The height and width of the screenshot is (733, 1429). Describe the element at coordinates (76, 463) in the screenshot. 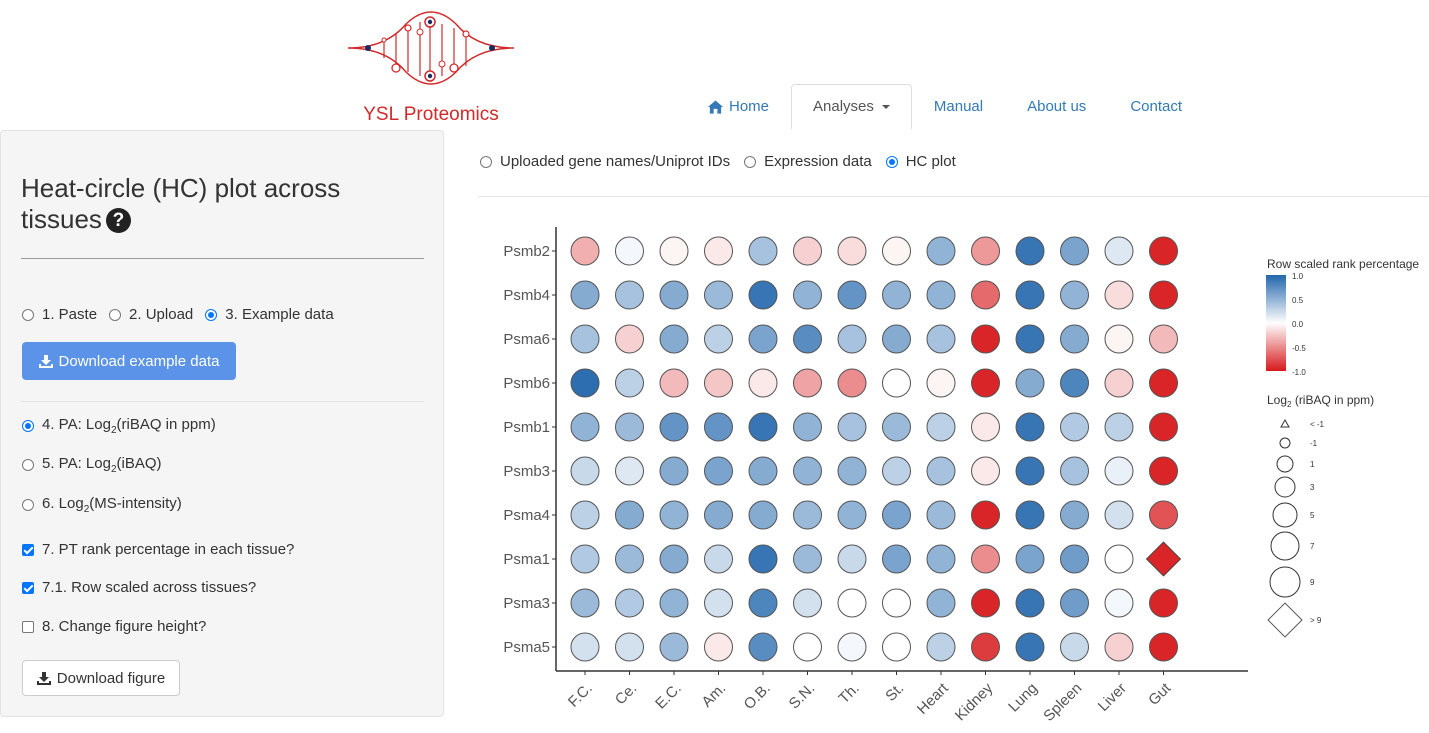

I see `label-part: 5. PA: Log` at that location.